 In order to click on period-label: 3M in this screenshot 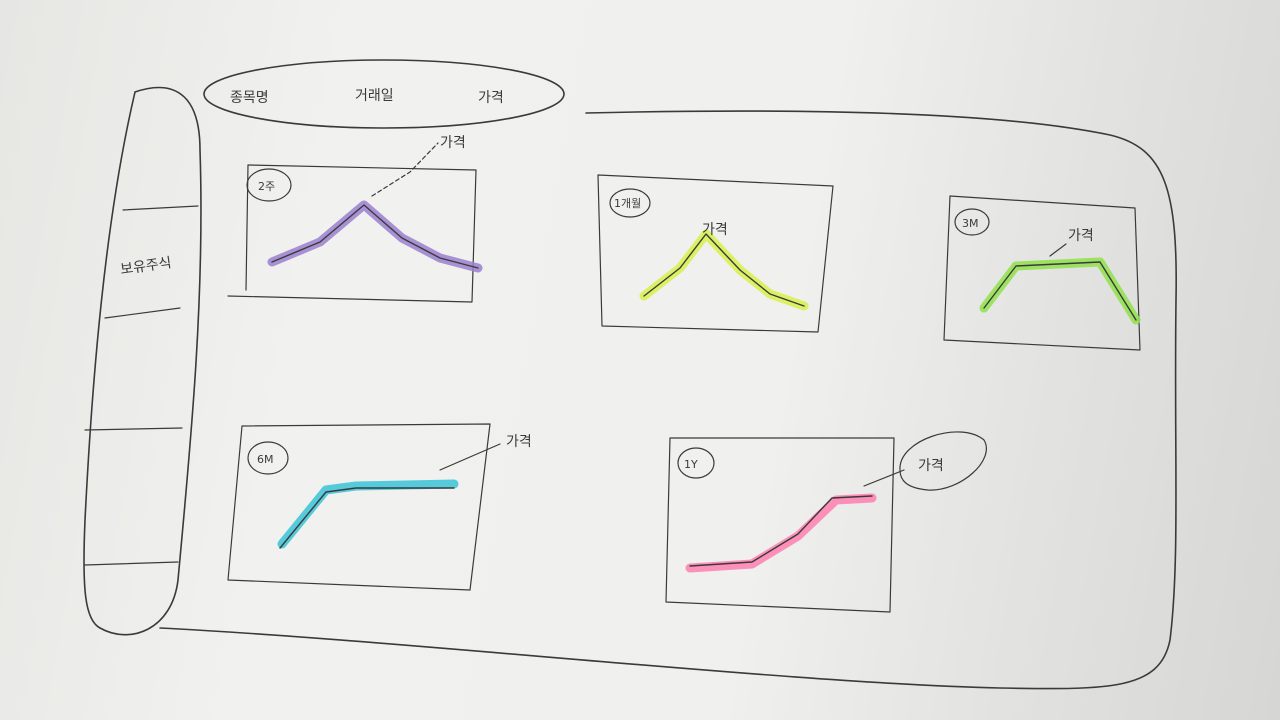, I will do `click(970, 223)`.